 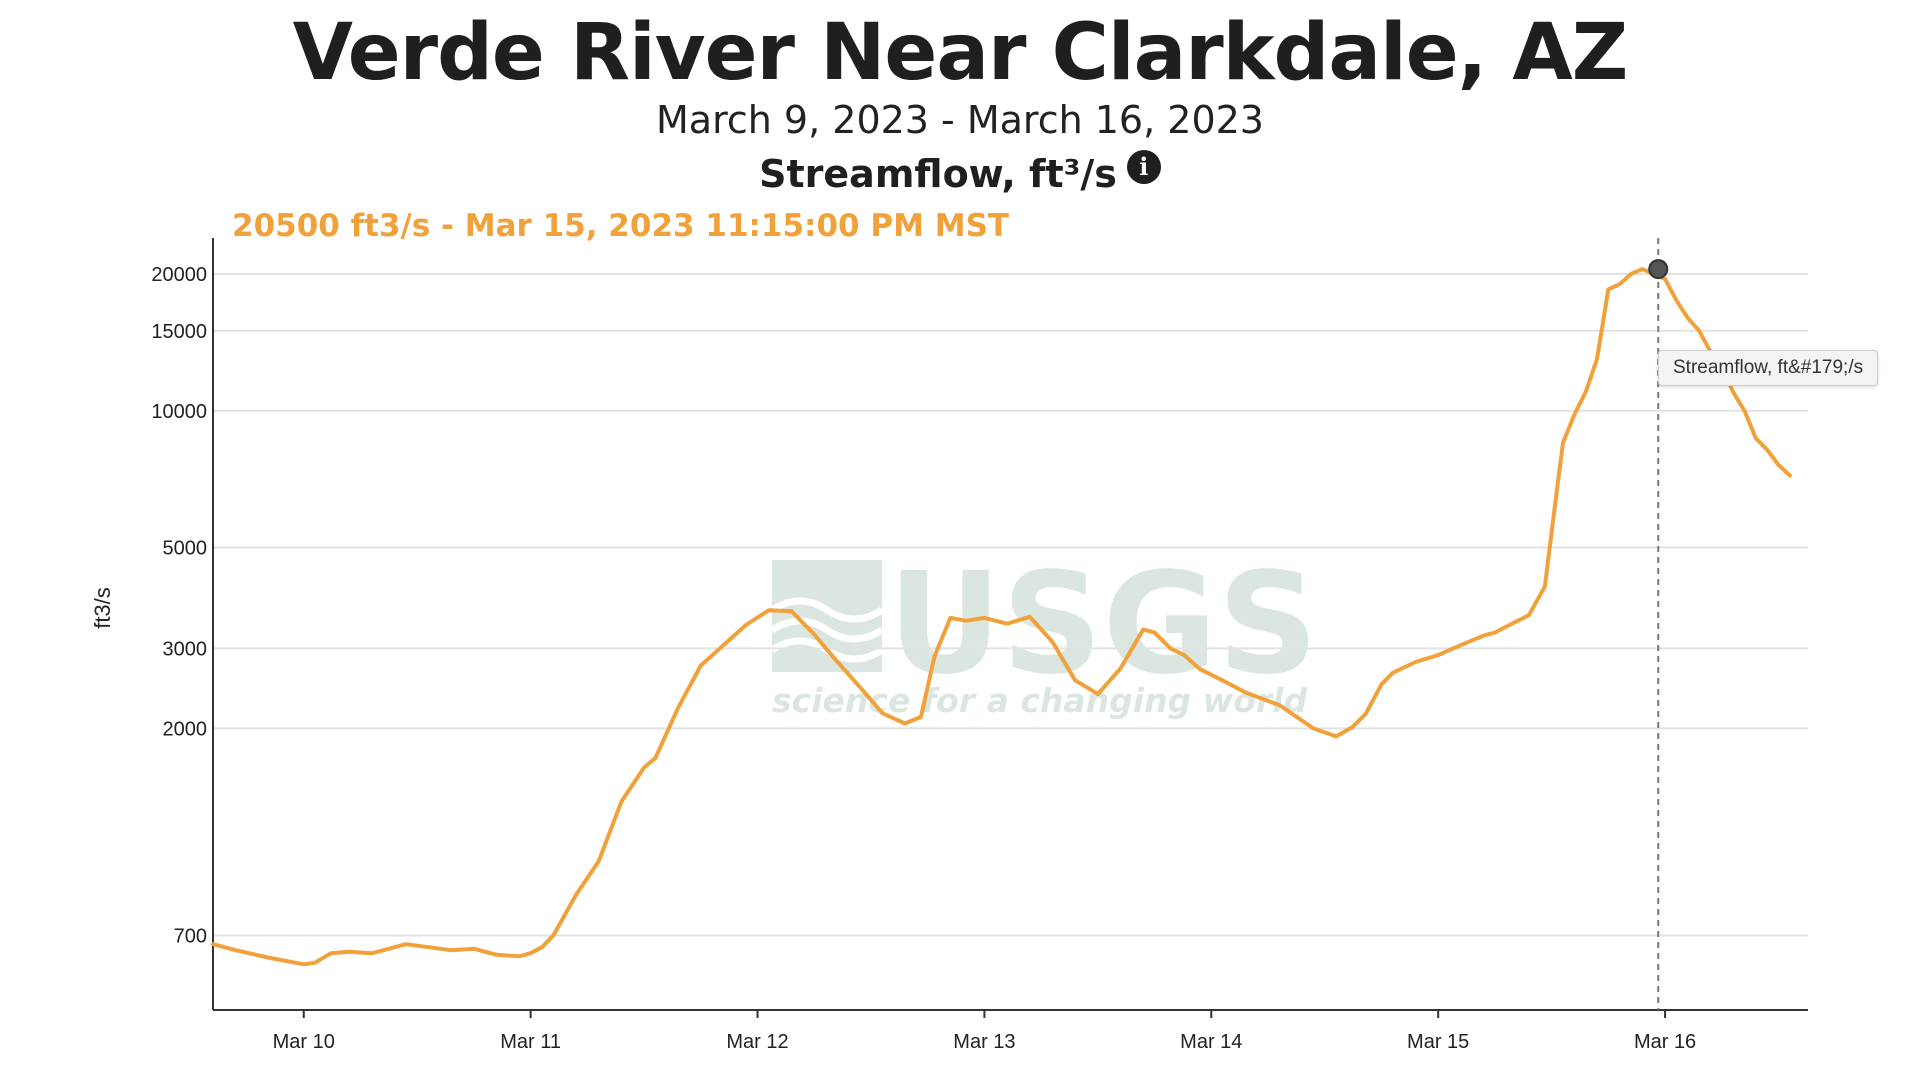 What do you see at coordinates (304, 1042) in the screenshot?
I see `x-tick-label: Mar 10` at bounding box center [304, 1042].